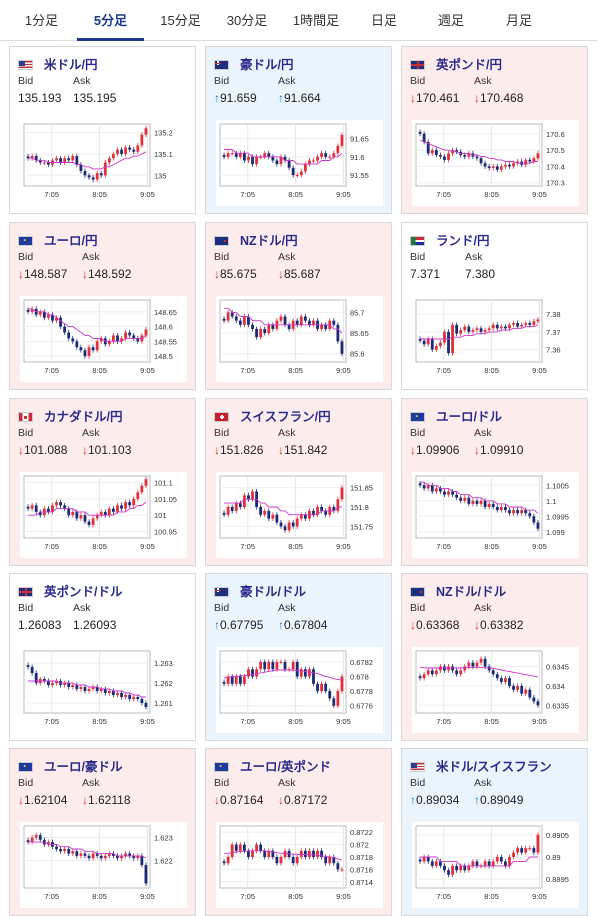 The width and height of the screenshot is (597, 916). I want to click on bid-price: ↓148.587, so click(42, 274).